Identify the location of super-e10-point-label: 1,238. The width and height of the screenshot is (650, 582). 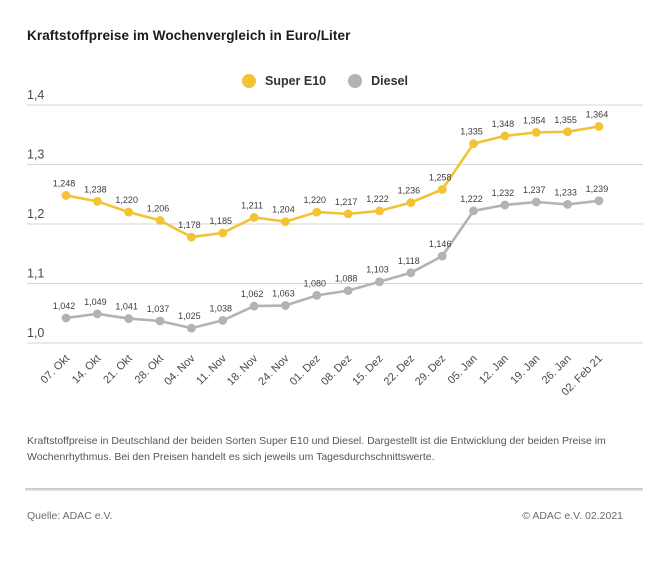
(95, 189).